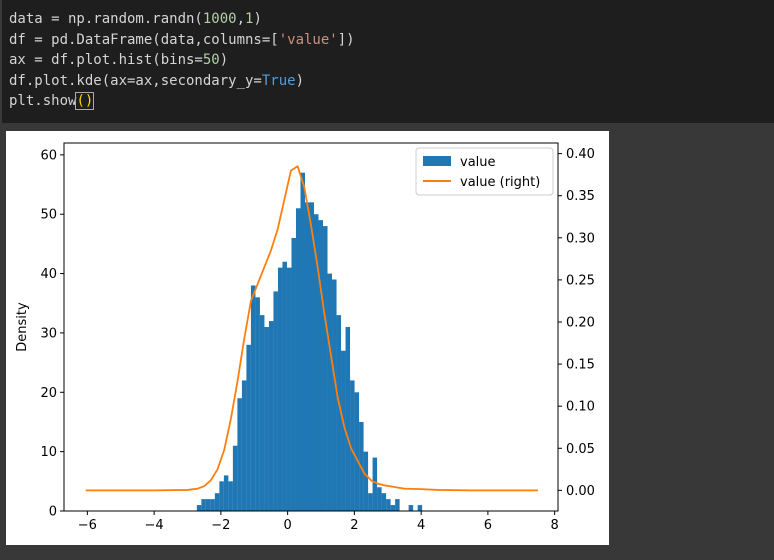 Image resolution: width=774 pixels, height=560 pixels. What do you see at coordinates (437, 161) in the screenshot?
I see `legend-swatch-hist` at bounding box center [437, 161].